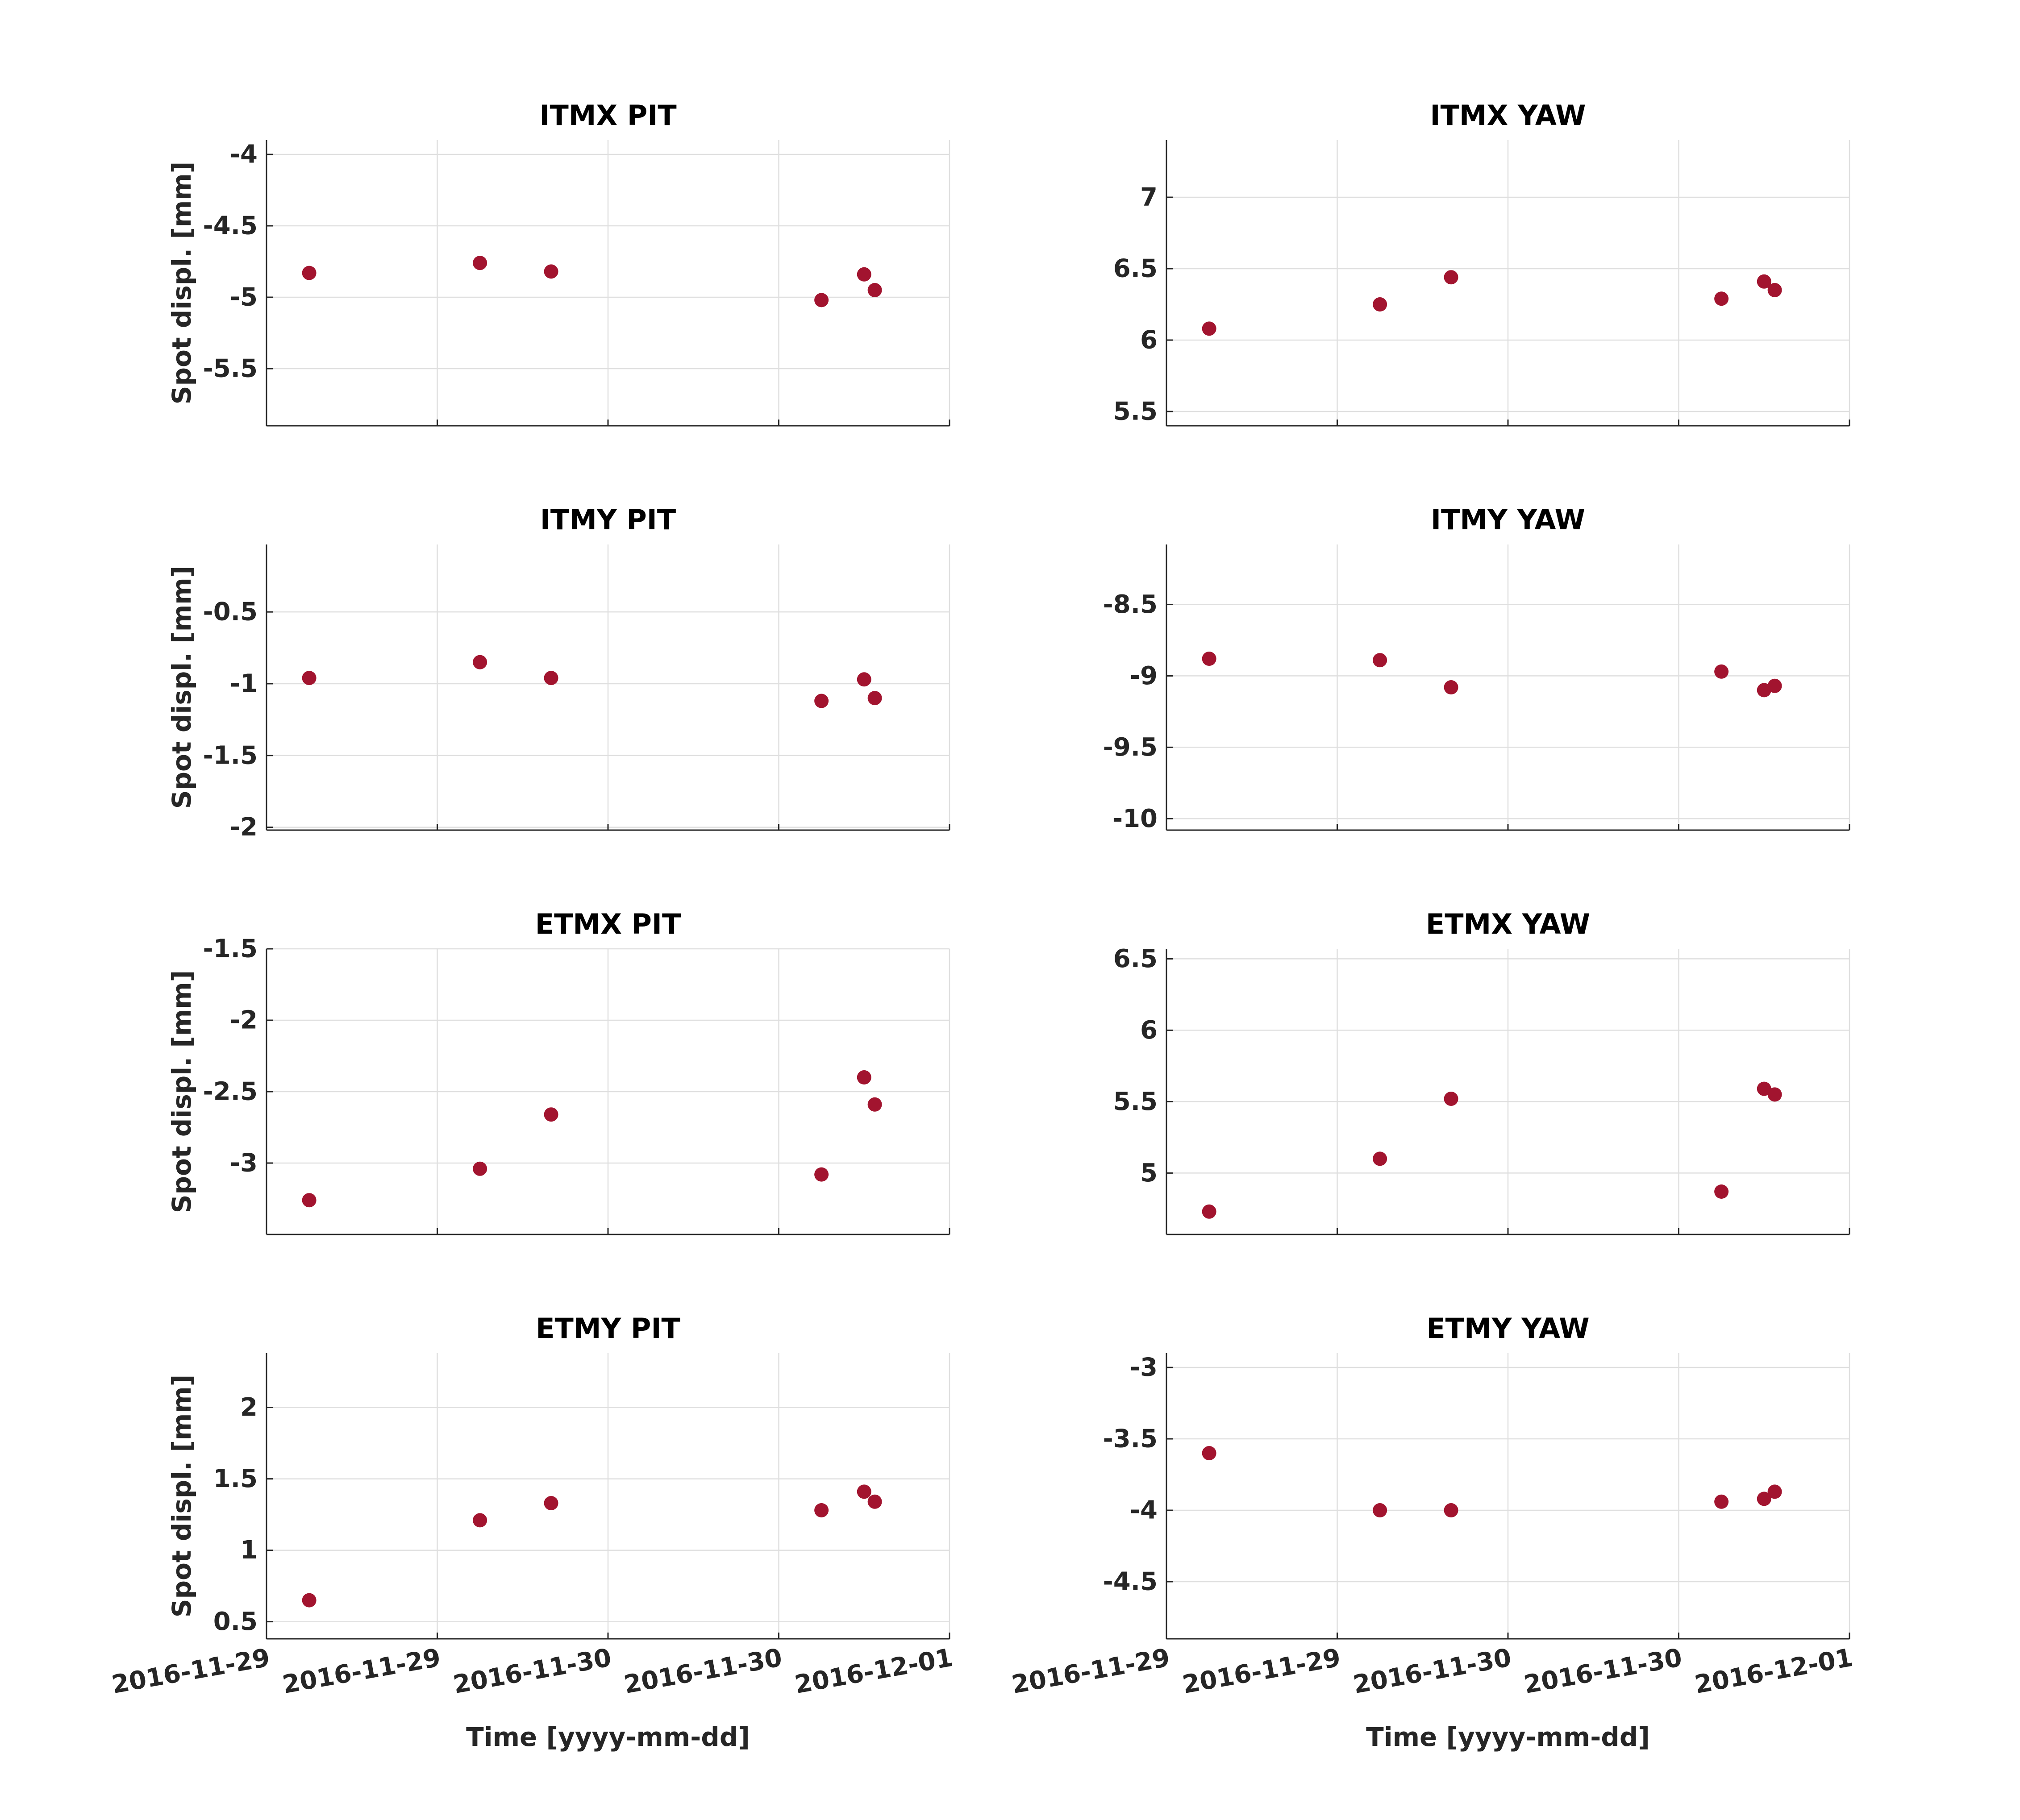 The image size is (2020, 1820). I want to click on subplot-title: ITMX PIT, so click(607, 116).